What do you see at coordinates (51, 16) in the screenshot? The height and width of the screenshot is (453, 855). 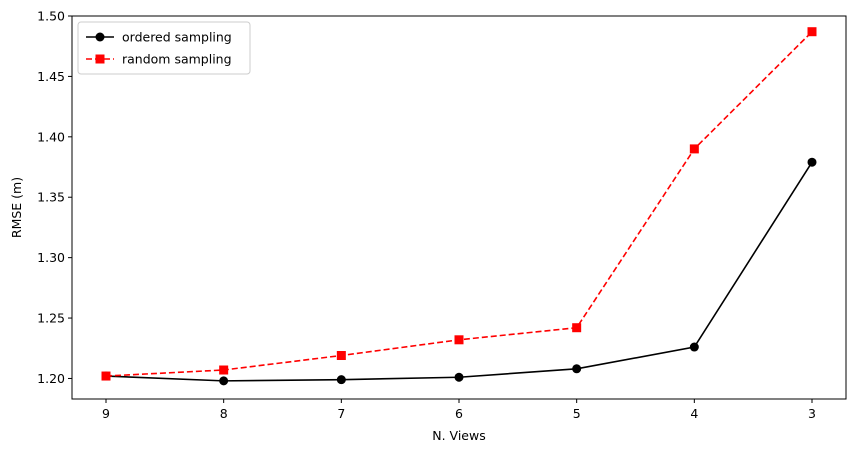 I see `y-tick-label: 1.50` at bounding box center [51, 16].